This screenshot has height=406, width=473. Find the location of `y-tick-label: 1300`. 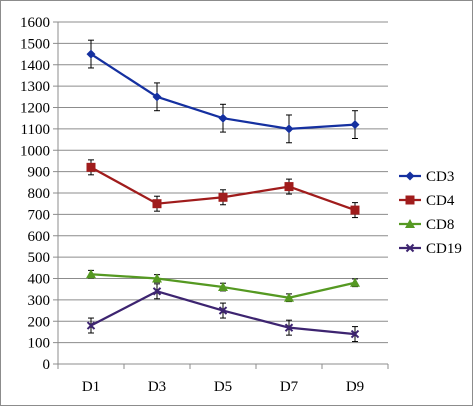

y-tick-label: 1300 is located at coordinates (35, 87).